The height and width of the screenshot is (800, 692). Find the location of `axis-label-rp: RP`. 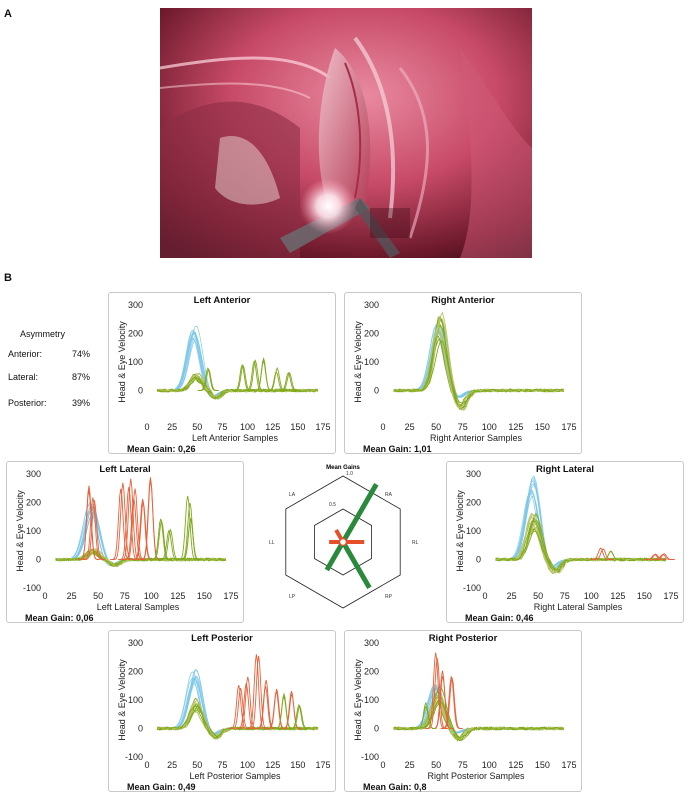

axis-label-rp: RP is located at coordinates (389, 597).